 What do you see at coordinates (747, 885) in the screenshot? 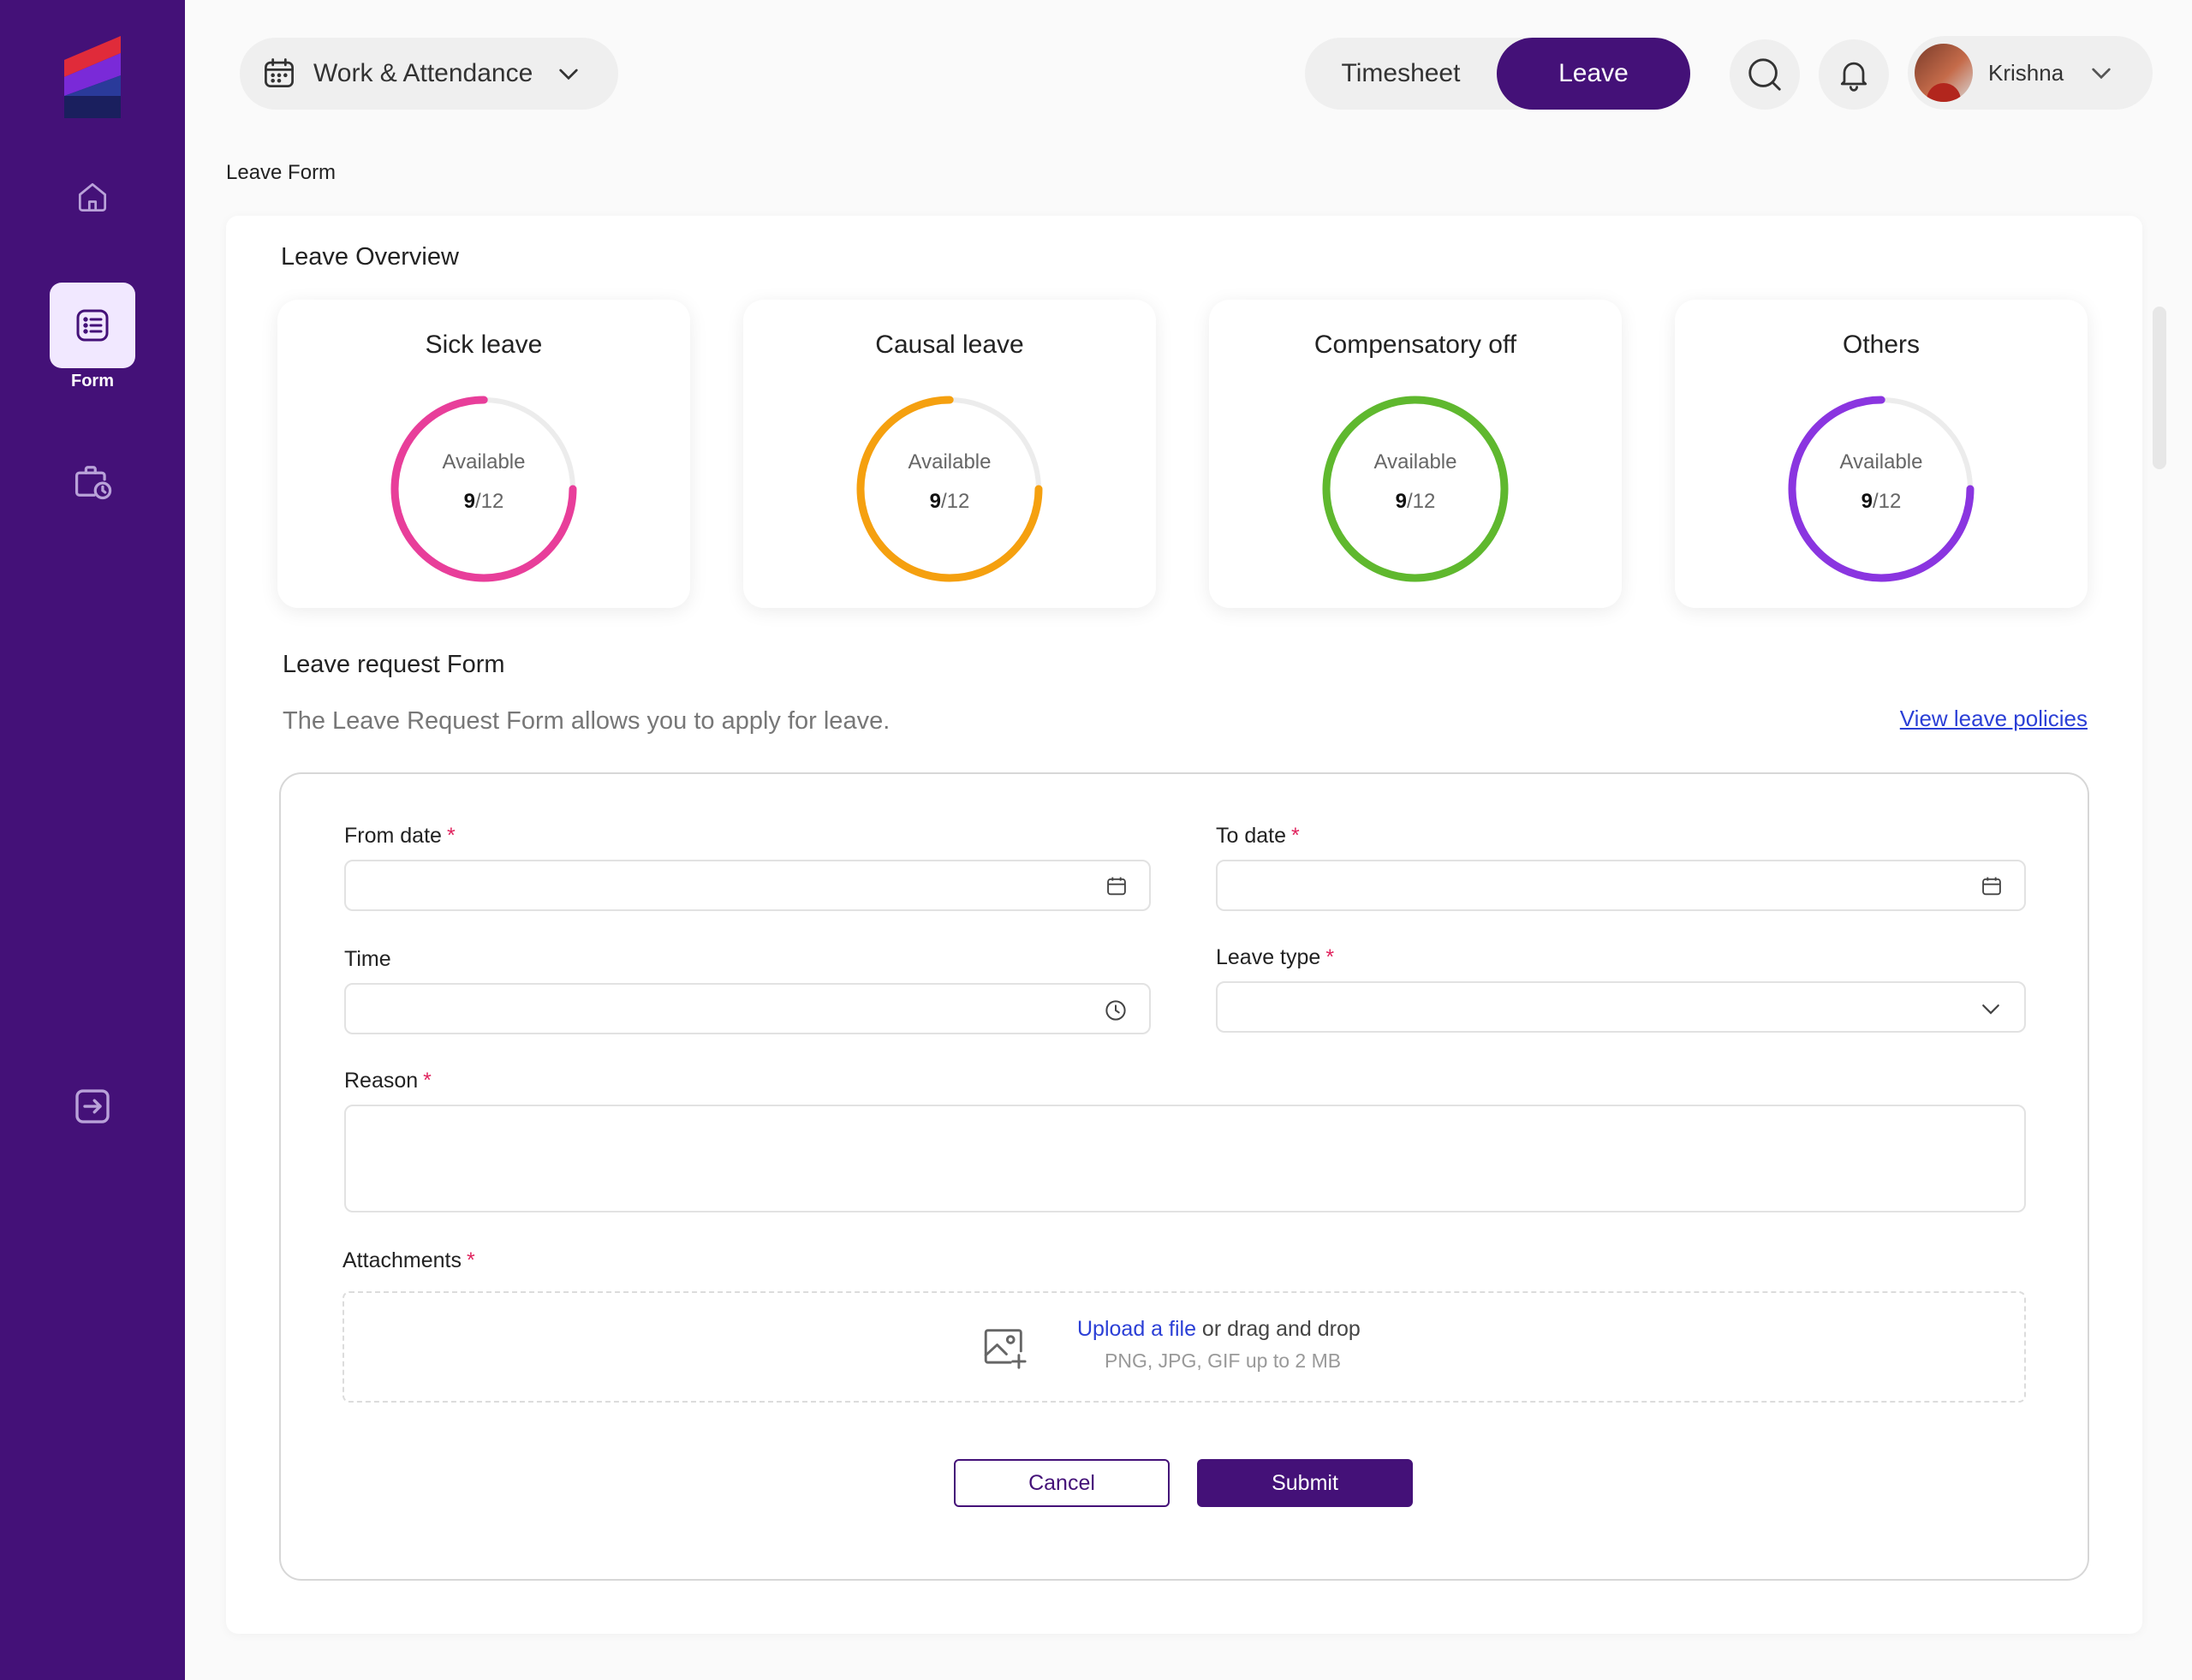
I see `from-date-input` at bounding box center [747, 885].